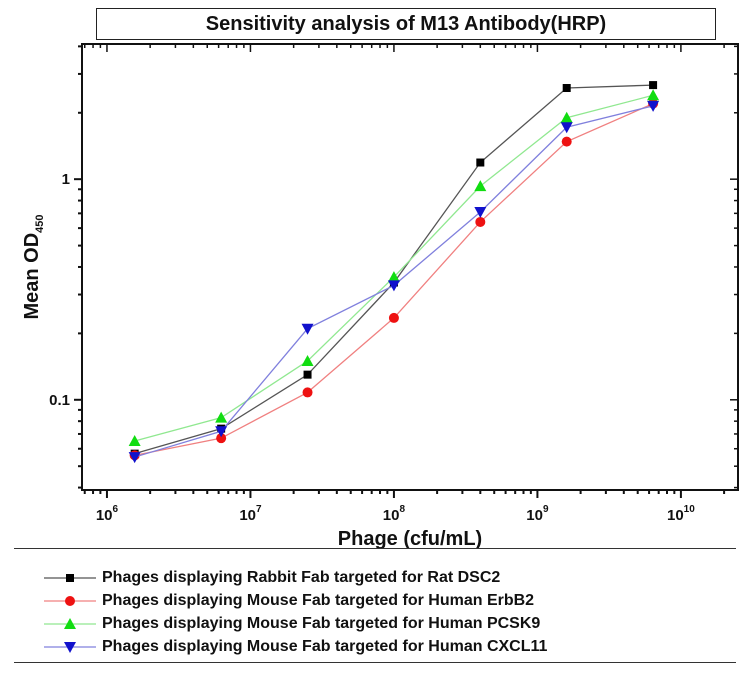  Describe the element at coordinates (681, 514) in the screenshot. I see `x-tick-label: 10¹⁰` at that location.